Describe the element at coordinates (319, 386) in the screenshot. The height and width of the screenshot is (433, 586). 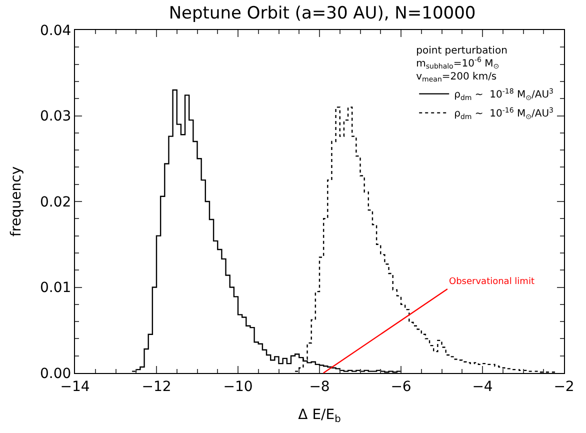
I see `x-tick-label: −8` at that location.